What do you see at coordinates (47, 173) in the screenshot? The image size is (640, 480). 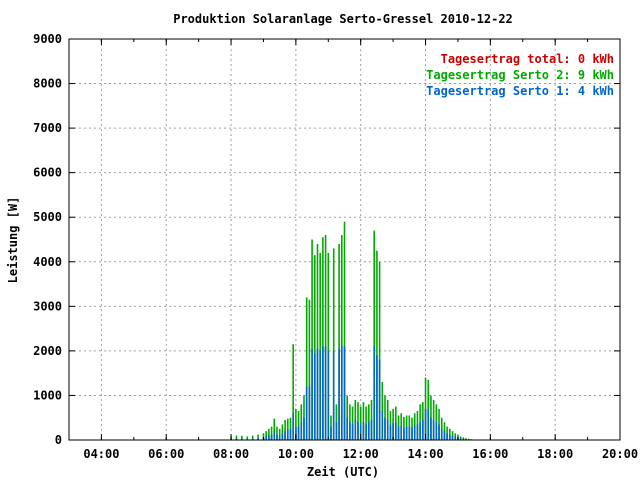 I see `y-tick-label: 6000` at bounding box center [47, 173].